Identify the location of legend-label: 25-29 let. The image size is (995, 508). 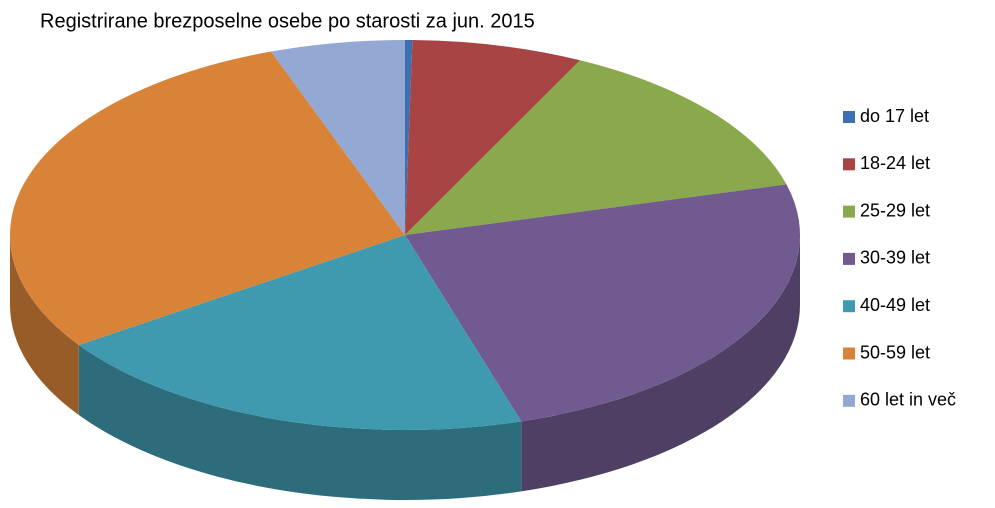
(895, 210).